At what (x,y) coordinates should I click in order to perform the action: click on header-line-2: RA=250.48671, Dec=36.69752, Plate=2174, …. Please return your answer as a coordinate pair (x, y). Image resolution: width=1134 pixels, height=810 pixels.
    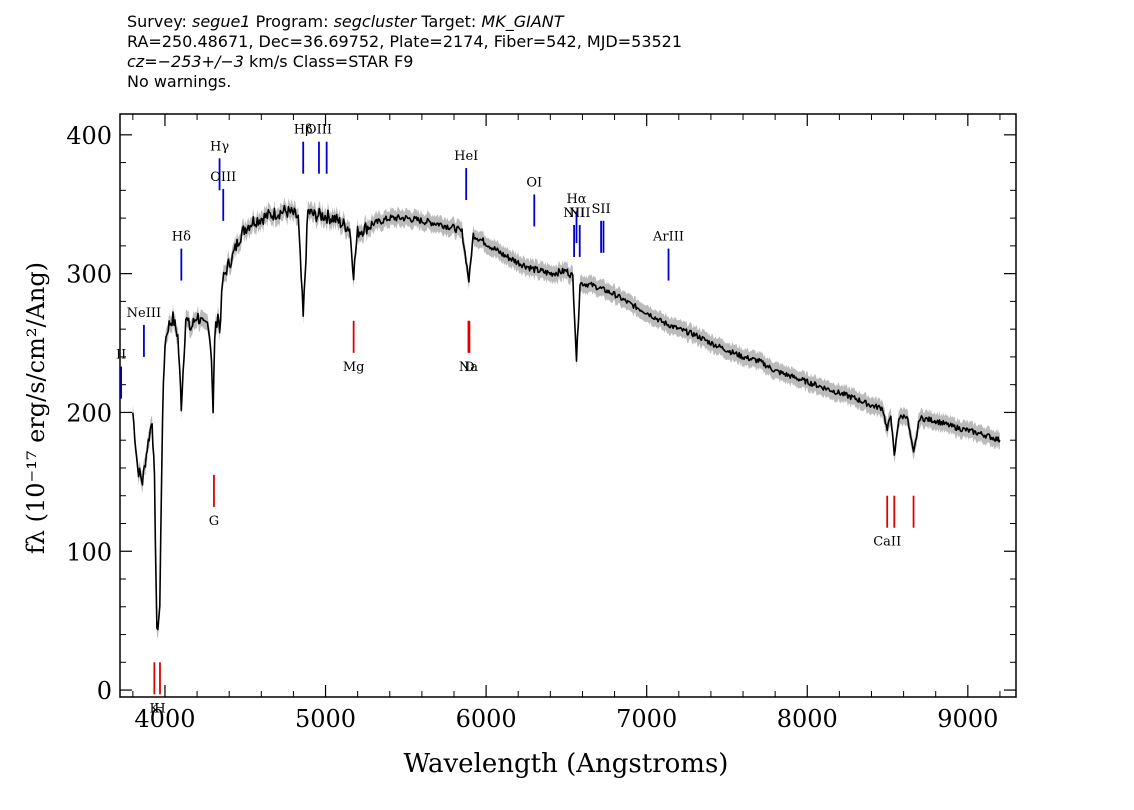
    Looking at the image, I should click on (405, 41).